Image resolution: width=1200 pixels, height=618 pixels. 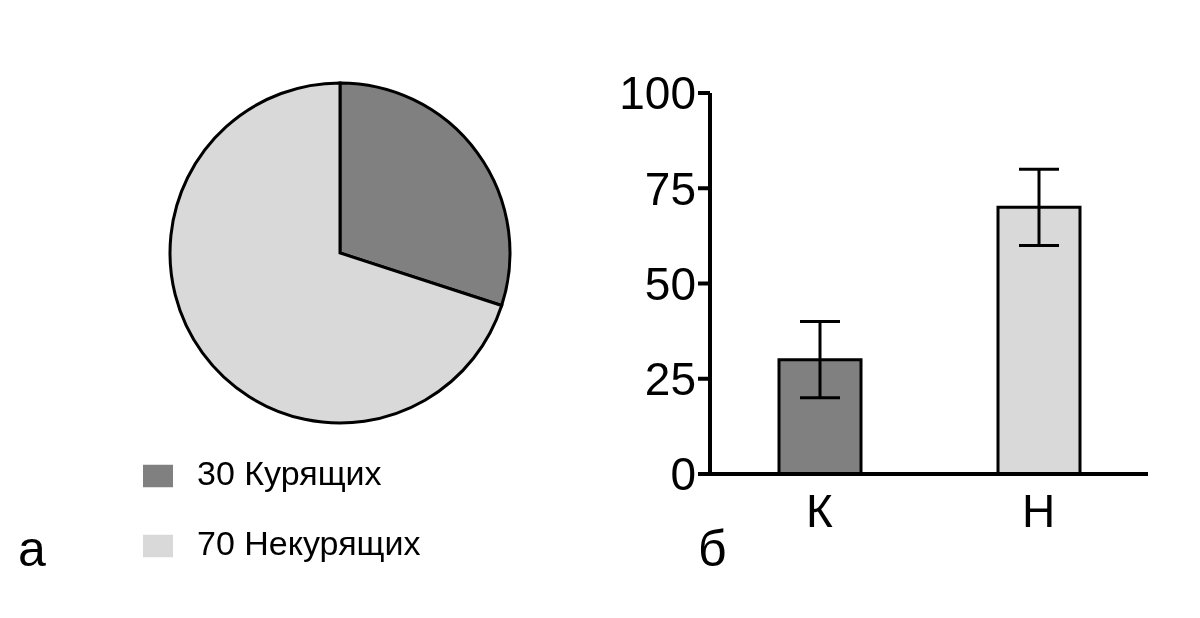 What do you see at coordinates (683, 474) in the screenshot?
I see `y-tick-label: 0` at bounding box center [683, 474].